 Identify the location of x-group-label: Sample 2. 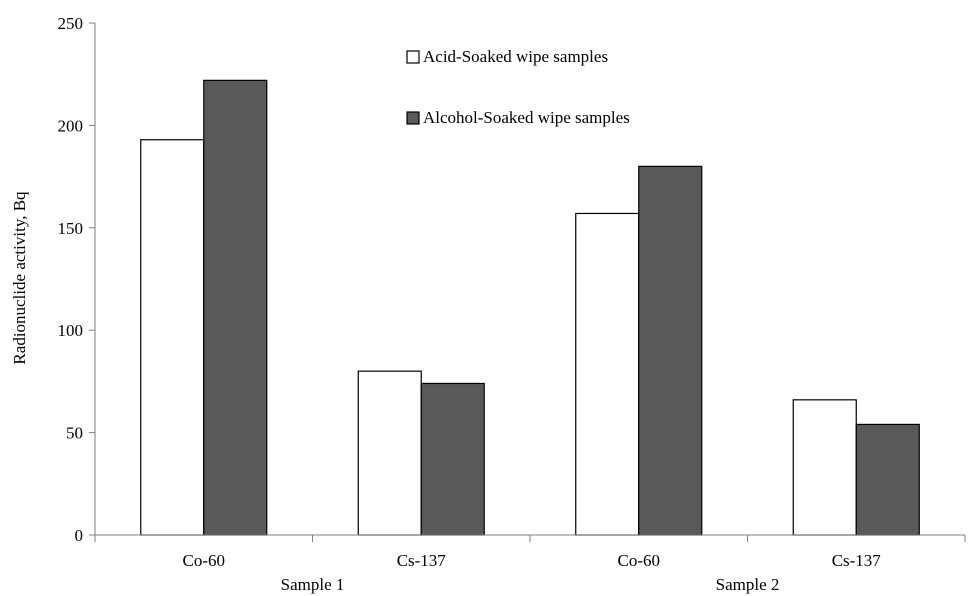
(748, 584).